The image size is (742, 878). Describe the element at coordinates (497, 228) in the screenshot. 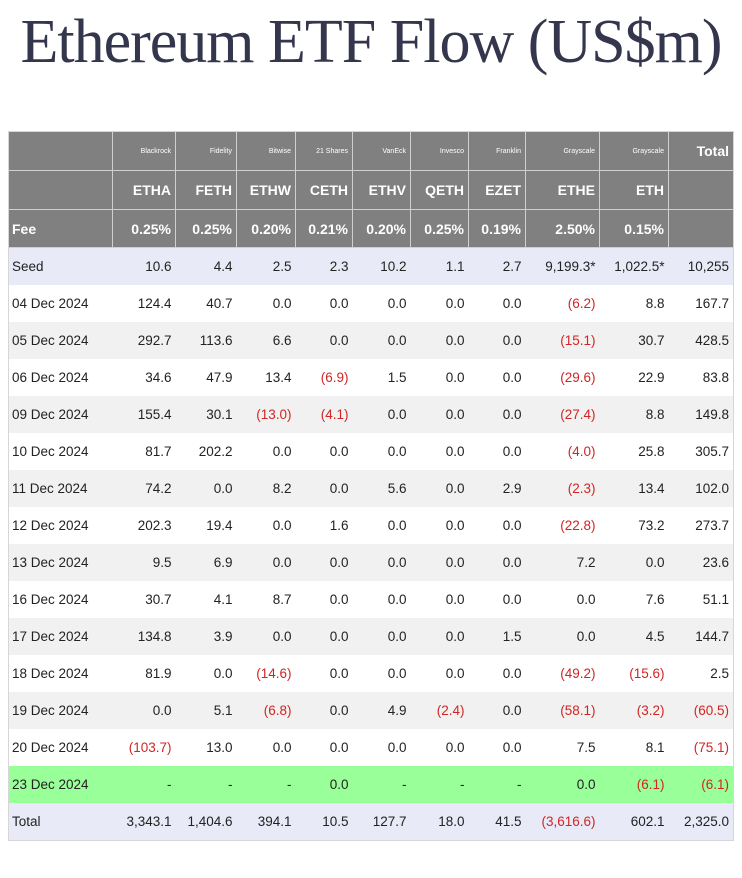

I see `fee-cell: 0.19%` at that location.